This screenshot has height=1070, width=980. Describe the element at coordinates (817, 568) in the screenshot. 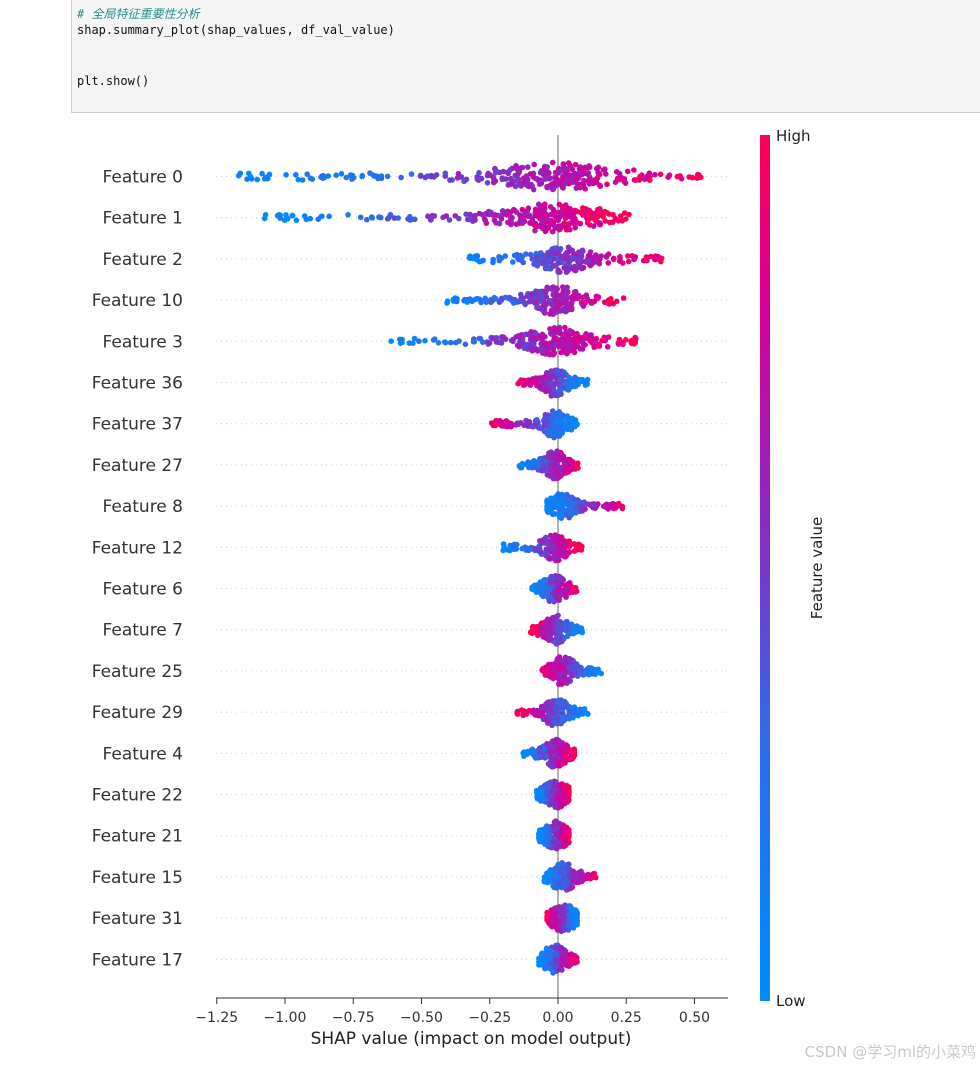

I see `colorbar-title: Feature value` at that location.